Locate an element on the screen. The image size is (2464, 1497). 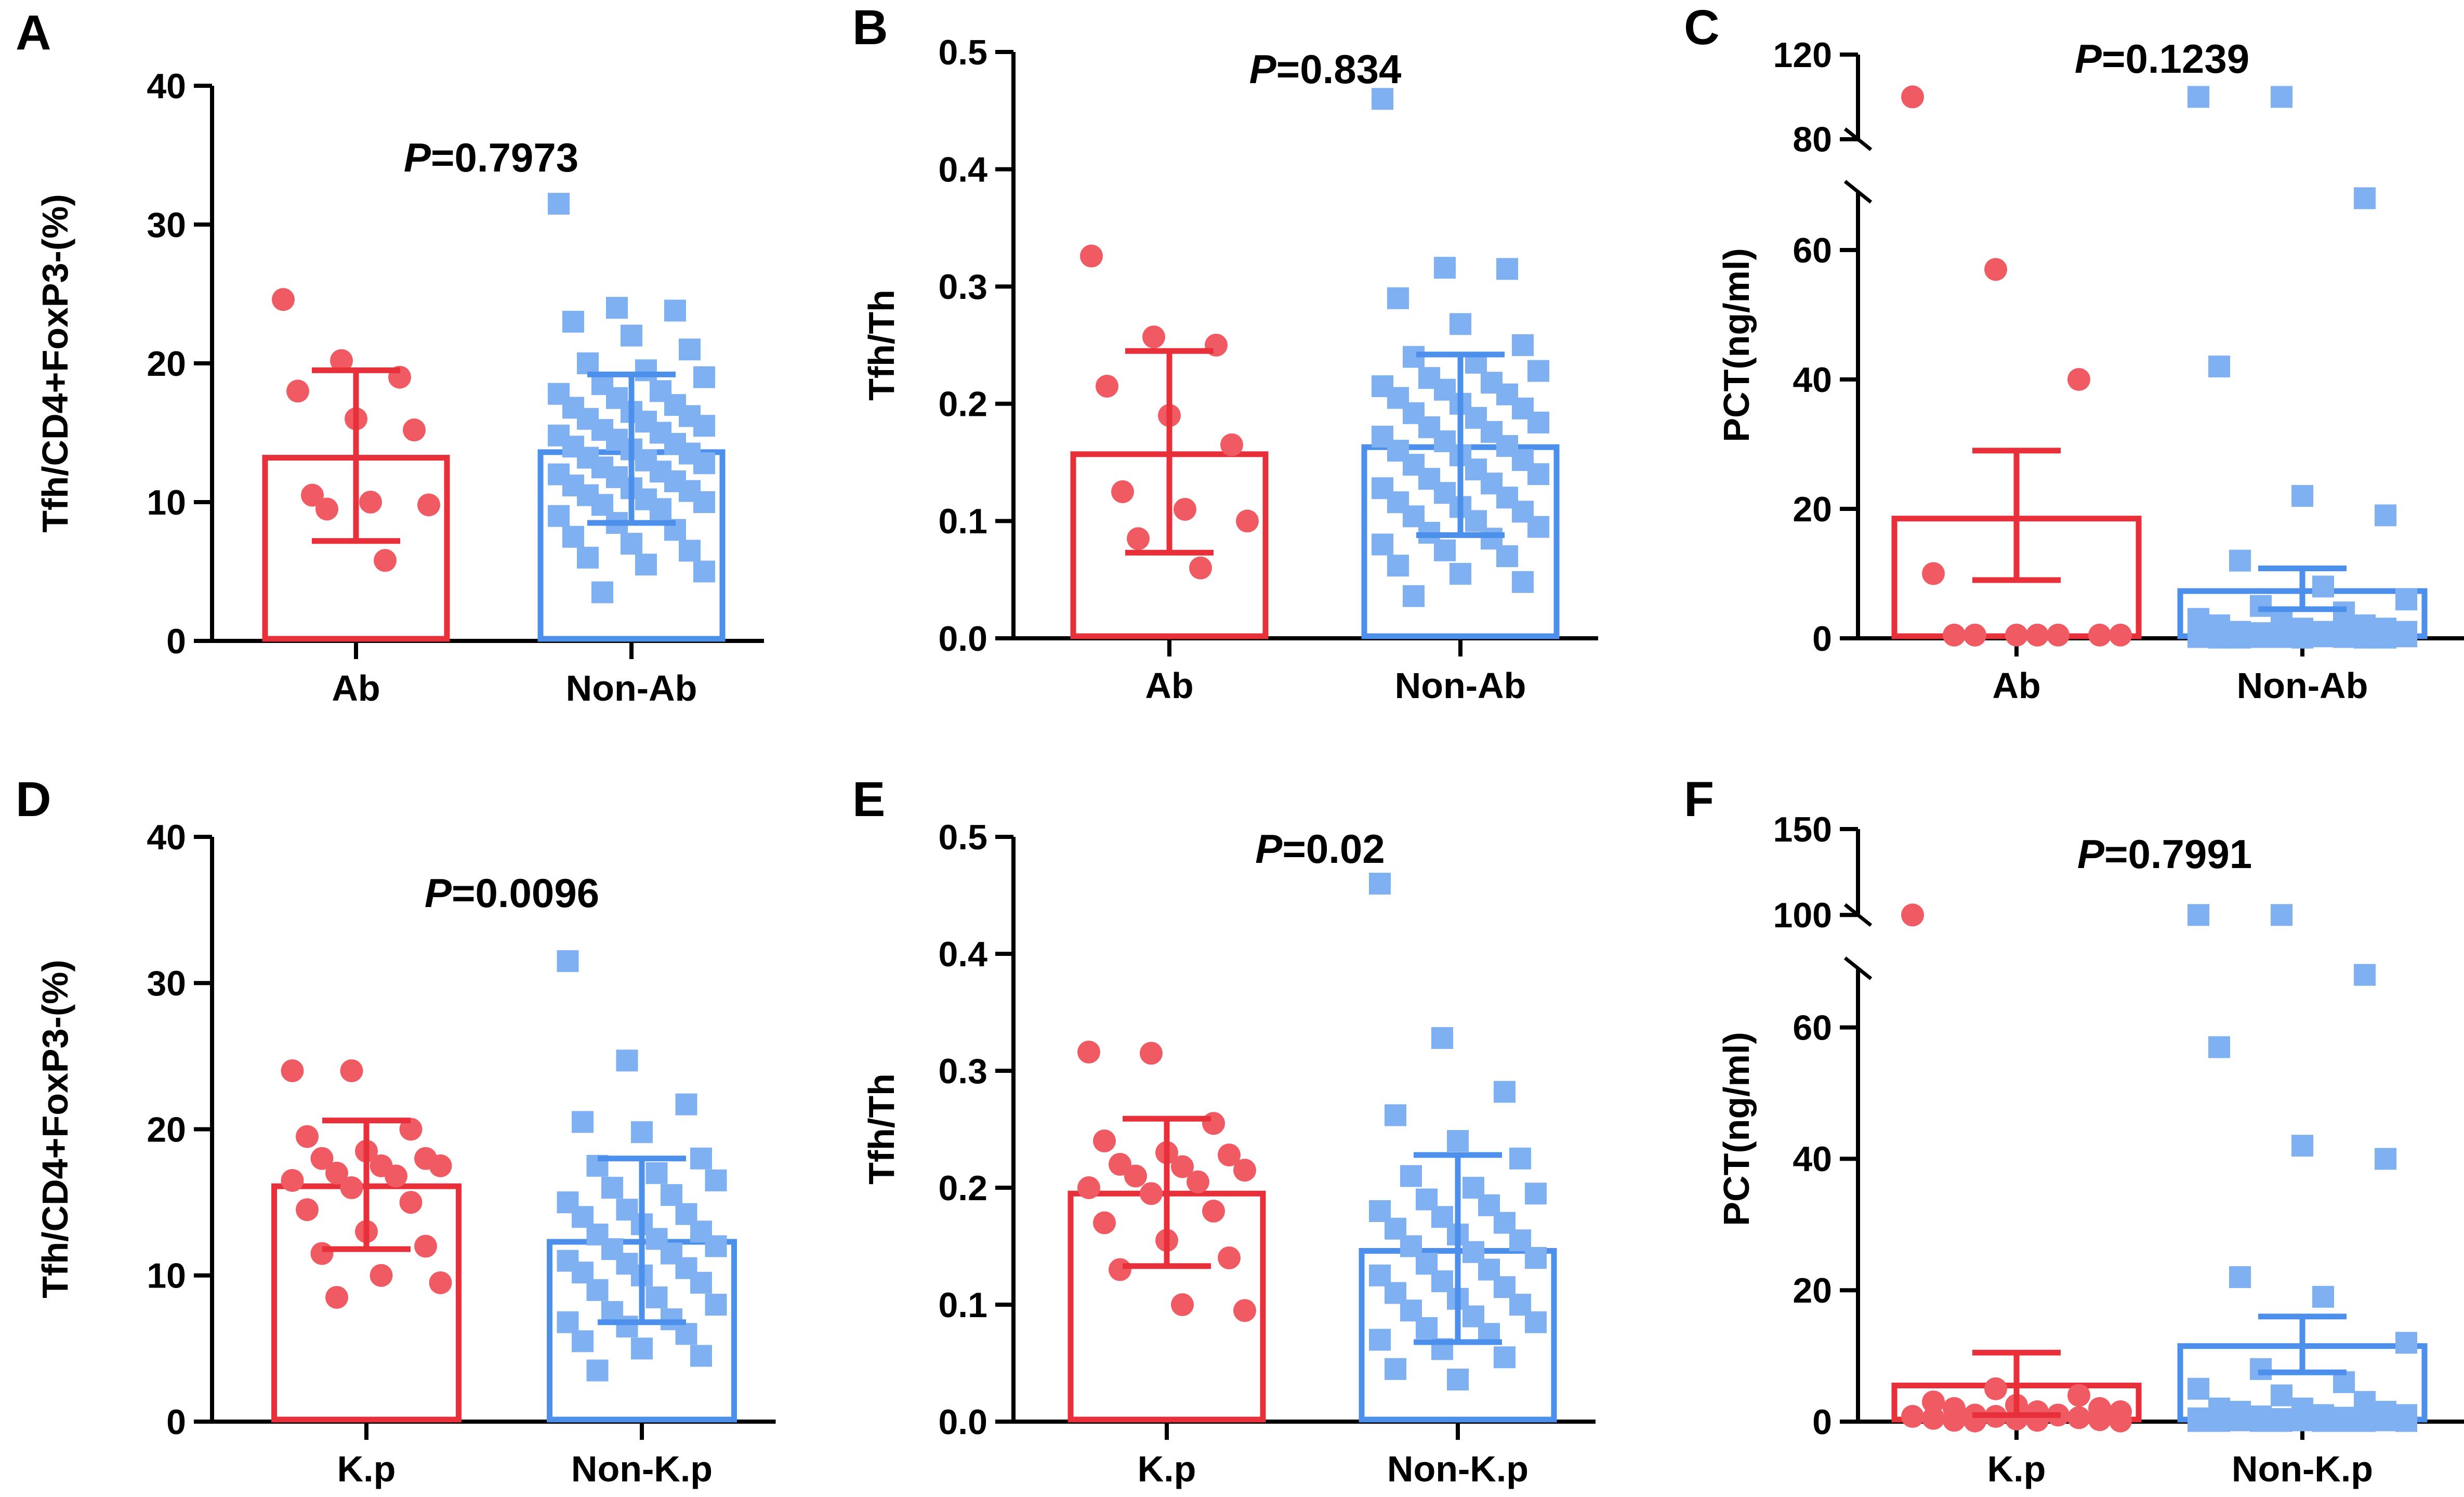
axis-break-mark-lower is located at coordinates (1858, 968).